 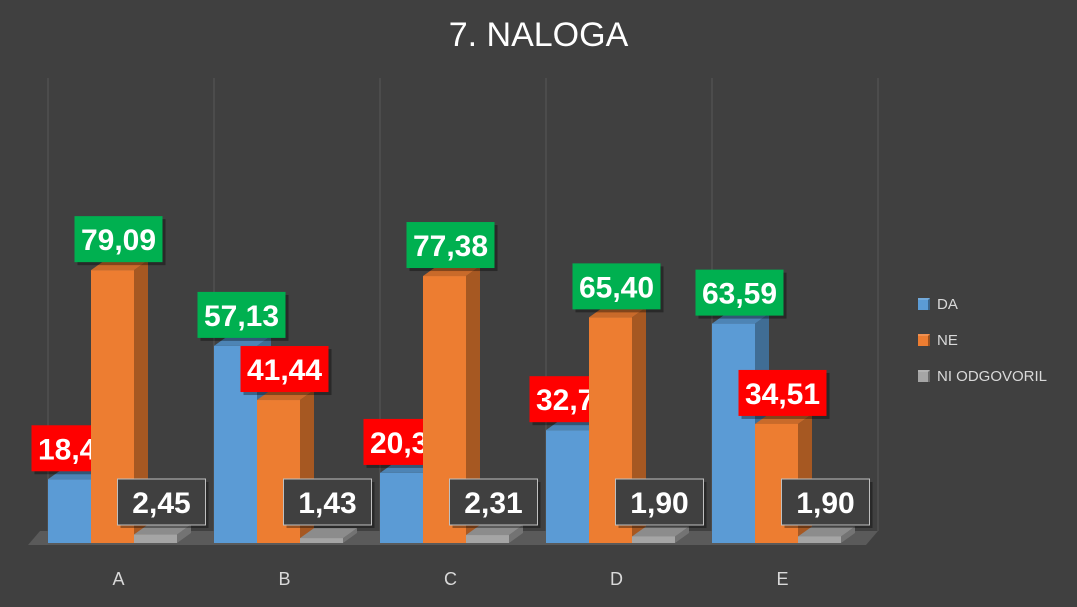 I want to click on legend-item-da: DA, so click(x=982, y=304).